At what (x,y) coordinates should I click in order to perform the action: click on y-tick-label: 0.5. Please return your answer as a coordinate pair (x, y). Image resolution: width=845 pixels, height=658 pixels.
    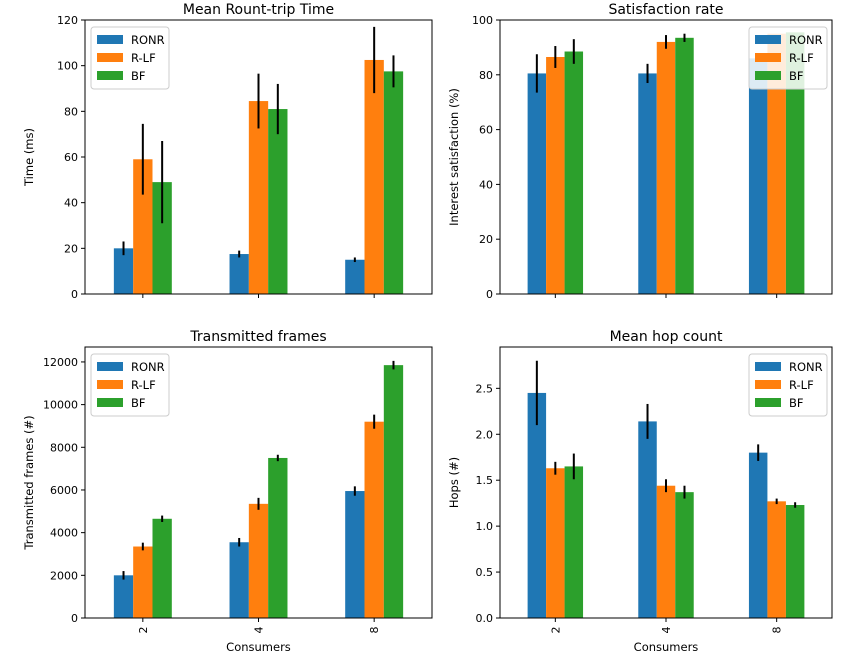
    Looking at the image, I should click on (485, 572).